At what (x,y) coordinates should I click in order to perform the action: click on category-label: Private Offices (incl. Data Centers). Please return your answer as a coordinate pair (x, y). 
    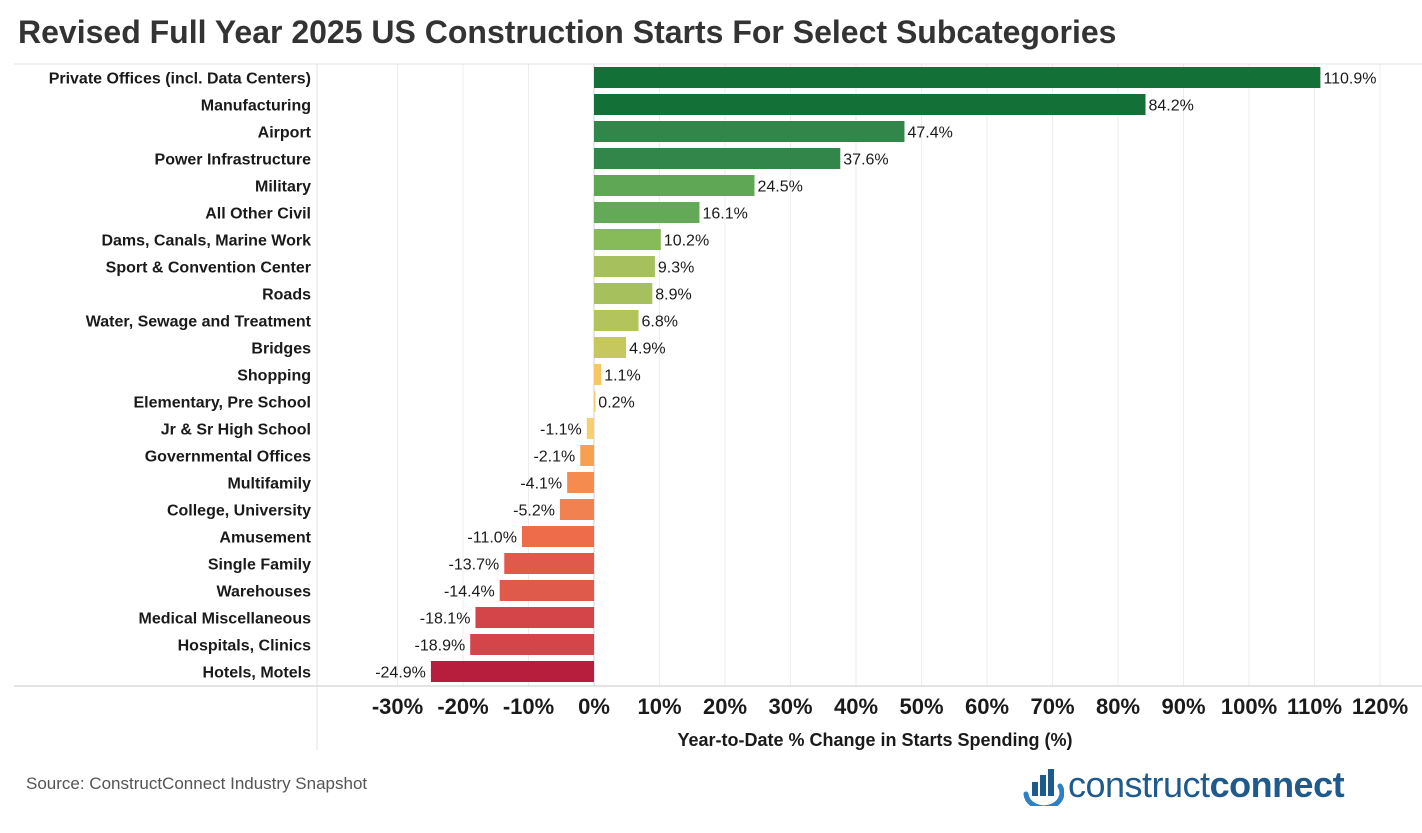
    Looking at the image, I should click on (180, 79).